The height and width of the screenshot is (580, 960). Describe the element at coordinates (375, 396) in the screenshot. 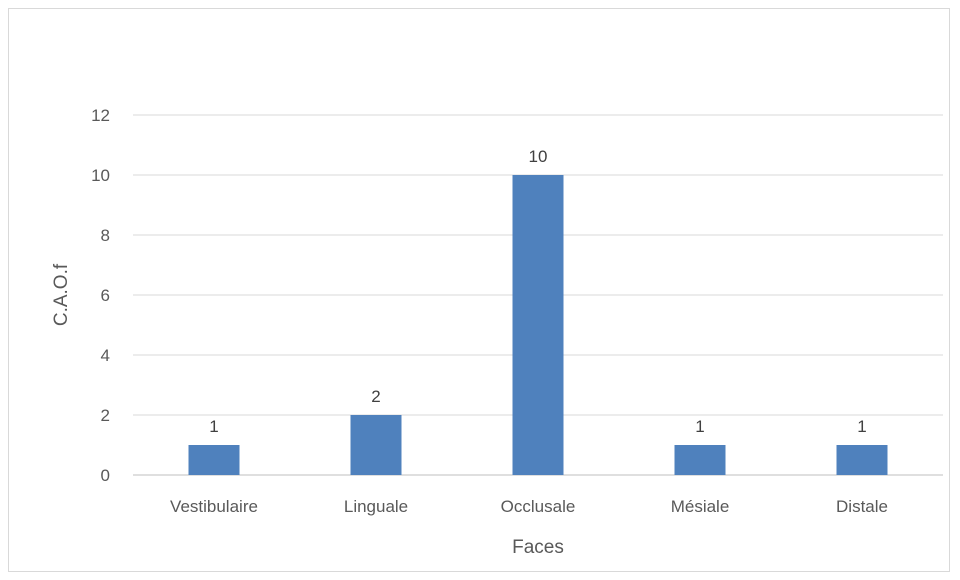

I see `data-label: 2` at that location.